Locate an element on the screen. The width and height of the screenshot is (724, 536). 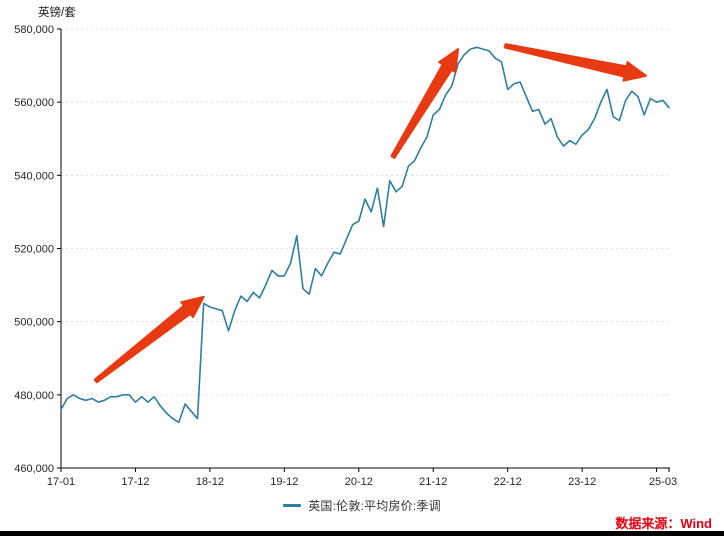
legend: 英国:伦敦:平均房价:季调 is located at coordinates (362, 505).